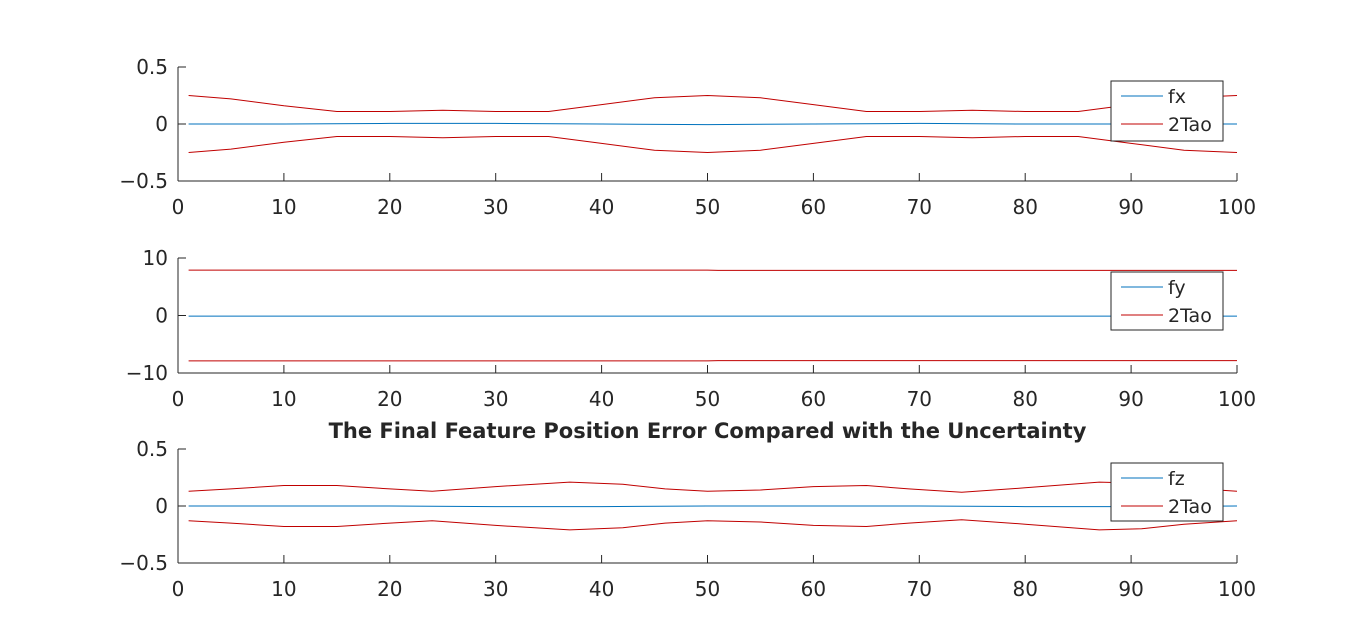 Image resolution: width=1366 pixels, height=637 pixels. What do you see at coordinates (147, 373) in the screenshot?
I see `y-tick-label: −10` at bounding box center [147, 373].